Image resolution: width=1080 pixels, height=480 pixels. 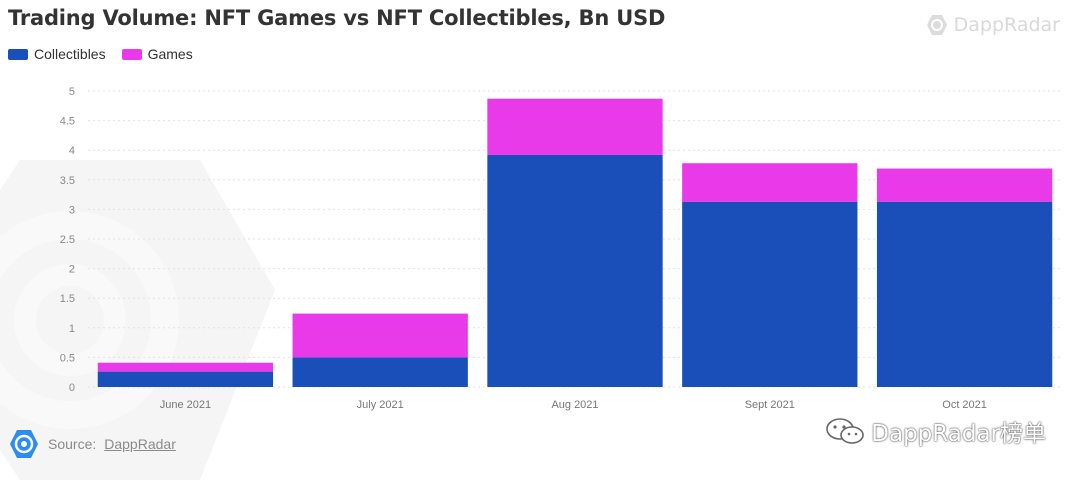 I want to click on legend-label-collectibles: Collectibles, so click(x=70, y=54).